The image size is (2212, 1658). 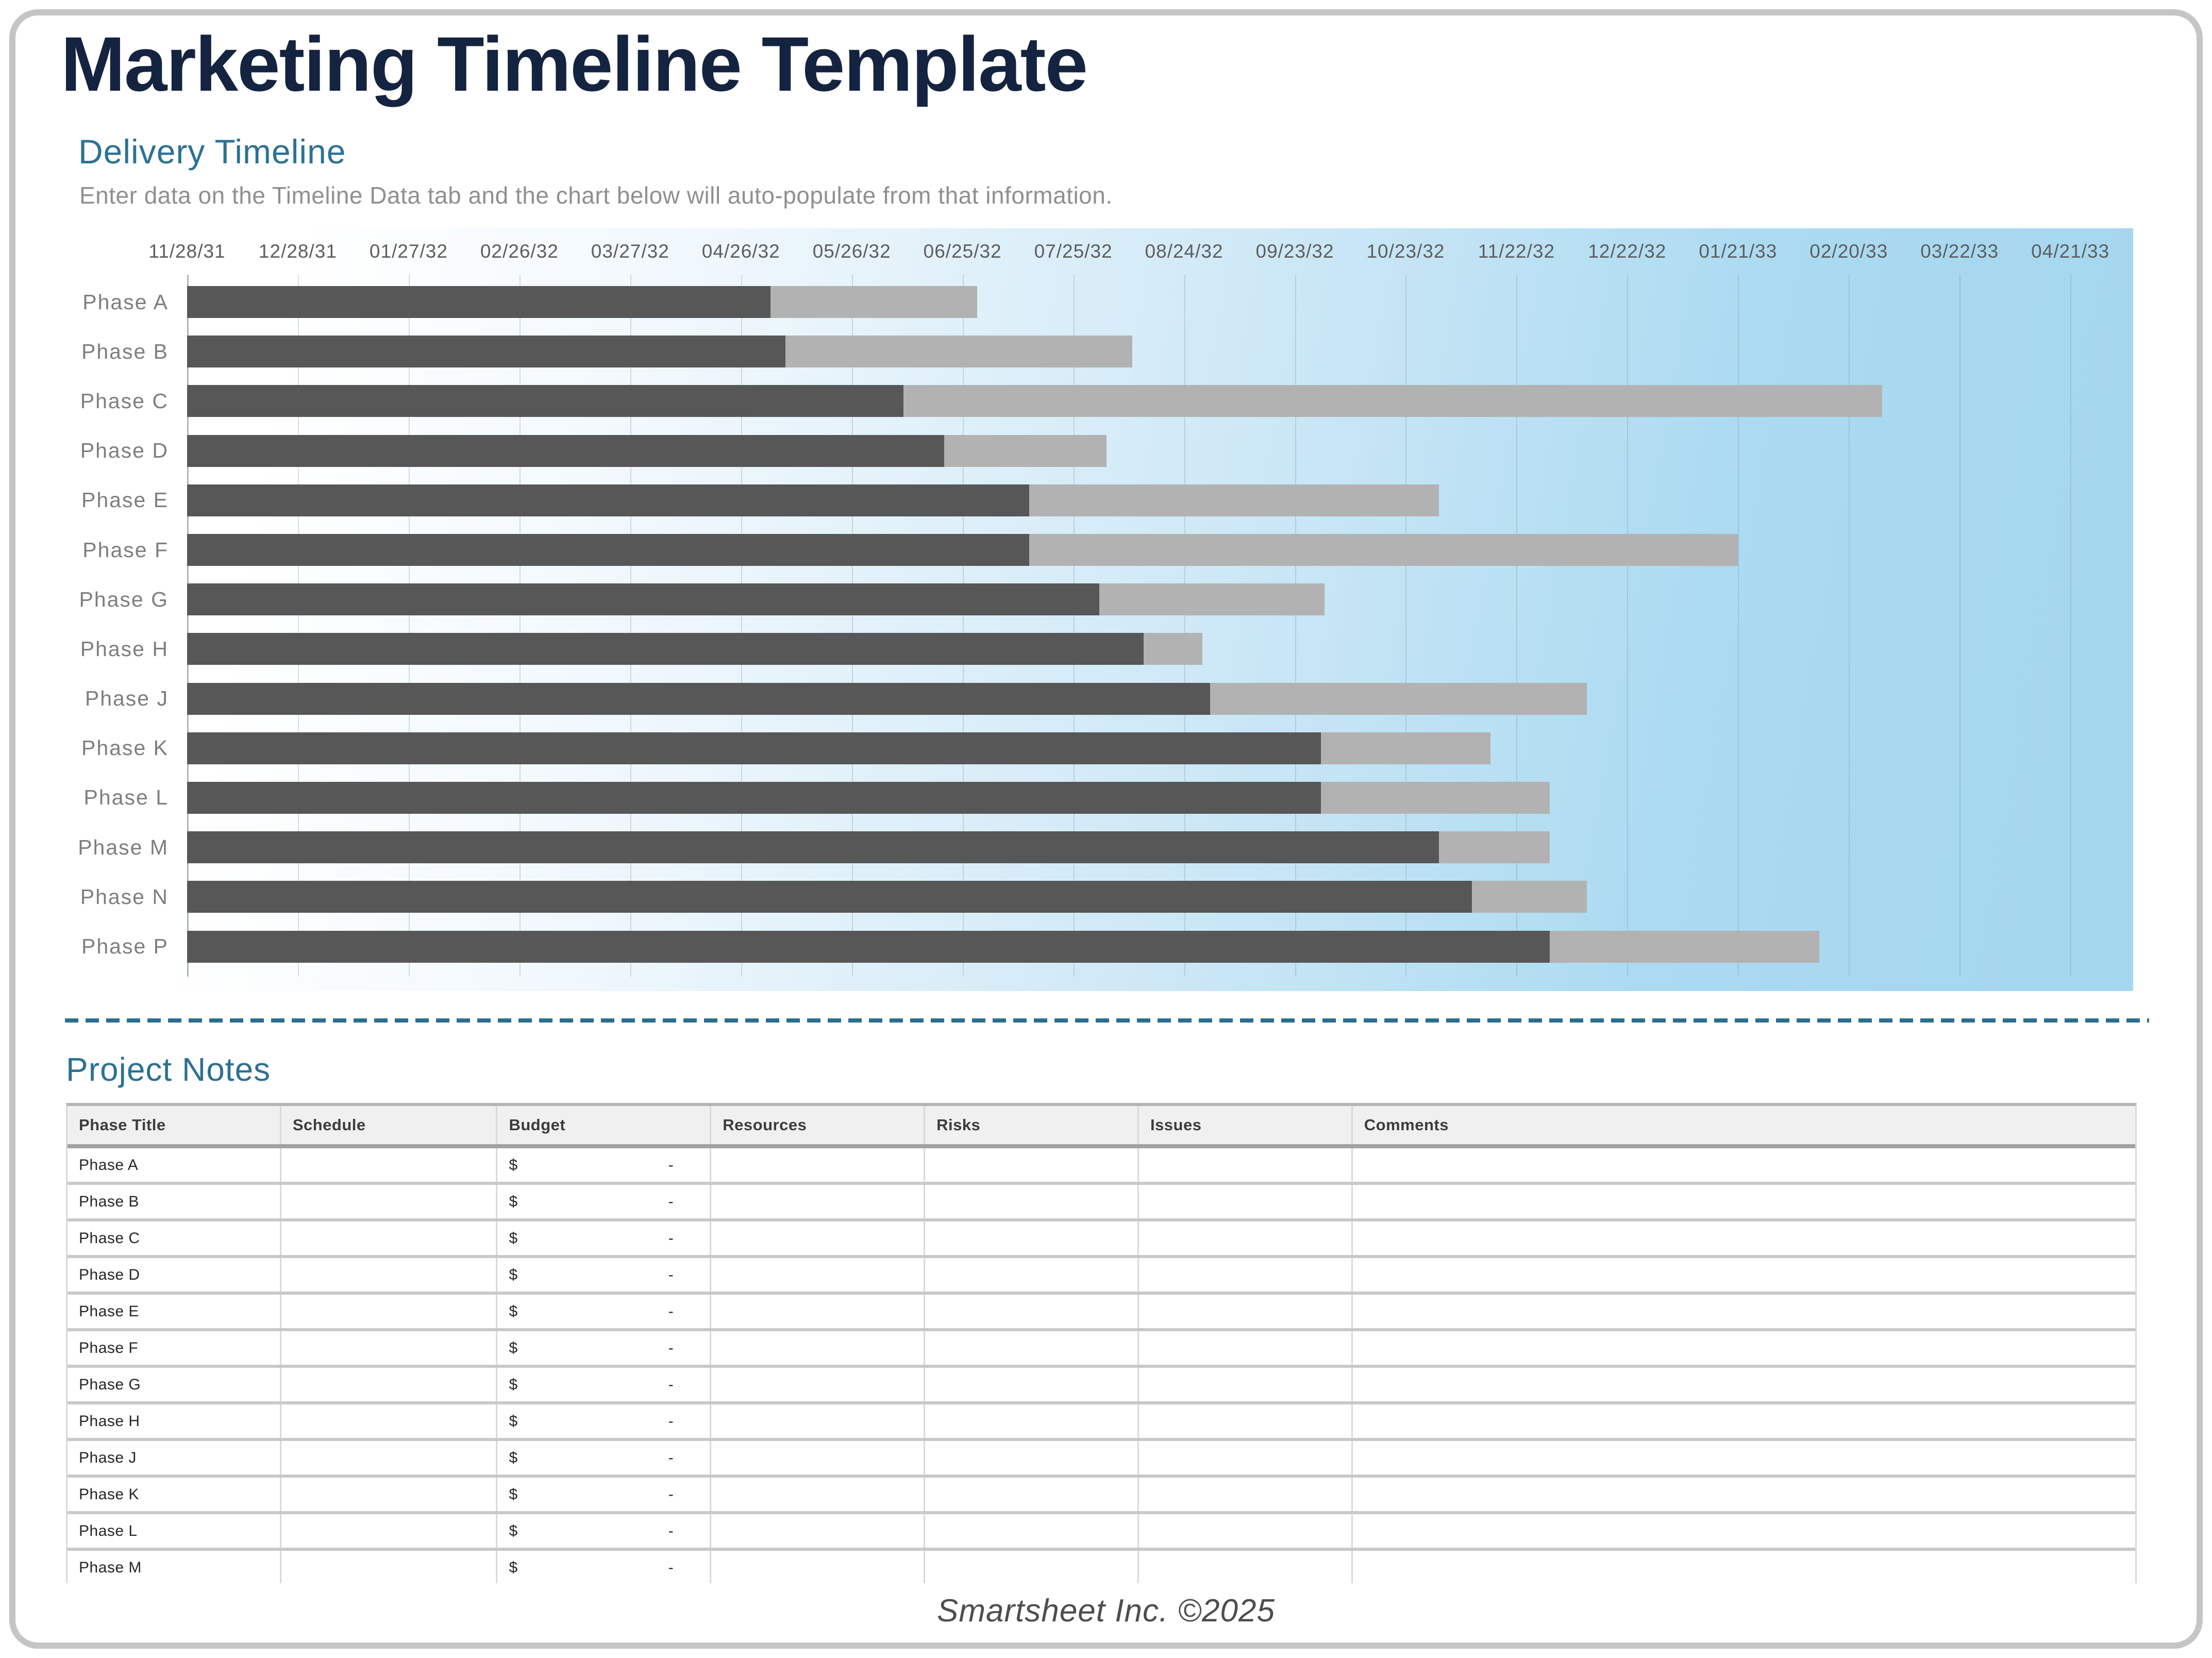 What do you see at coordinates (671, 1347) in the screenshot?
I see `budget-amount: -` at bounding box center [671, 1347].